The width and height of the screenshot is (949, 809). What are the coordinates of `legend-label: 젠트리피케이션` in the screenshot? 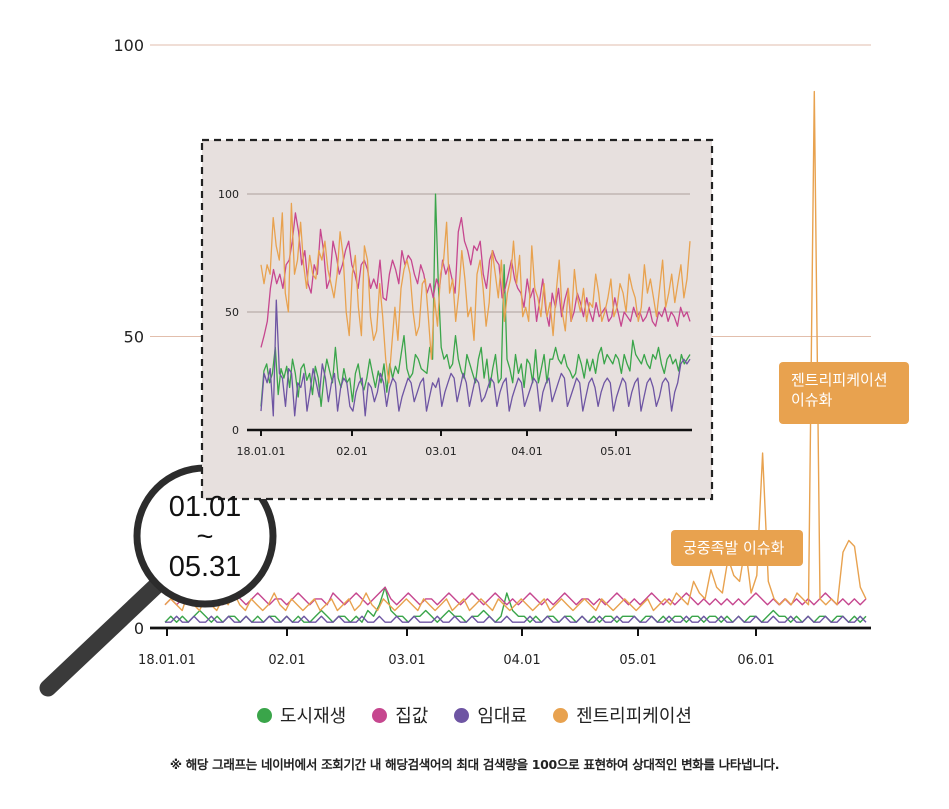 It's located at (634, 716).